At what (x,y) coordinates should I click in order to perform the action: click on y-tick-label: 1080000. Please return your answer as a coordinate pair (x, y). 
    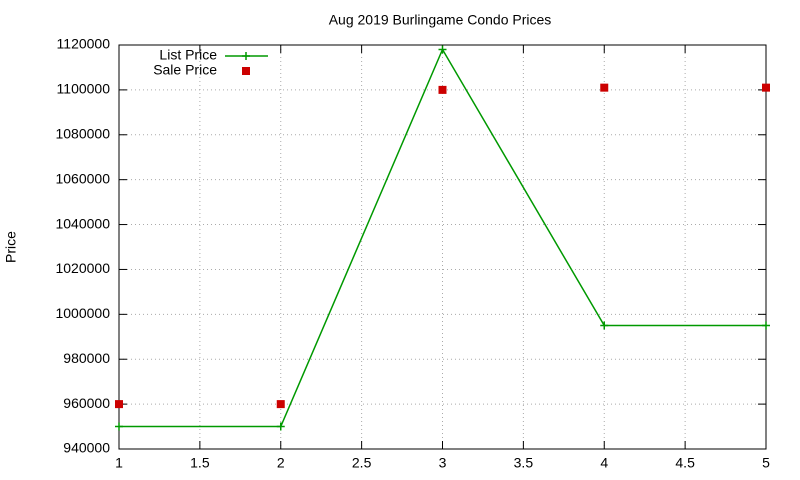
    Looking at the image, I should click on (82, 133).